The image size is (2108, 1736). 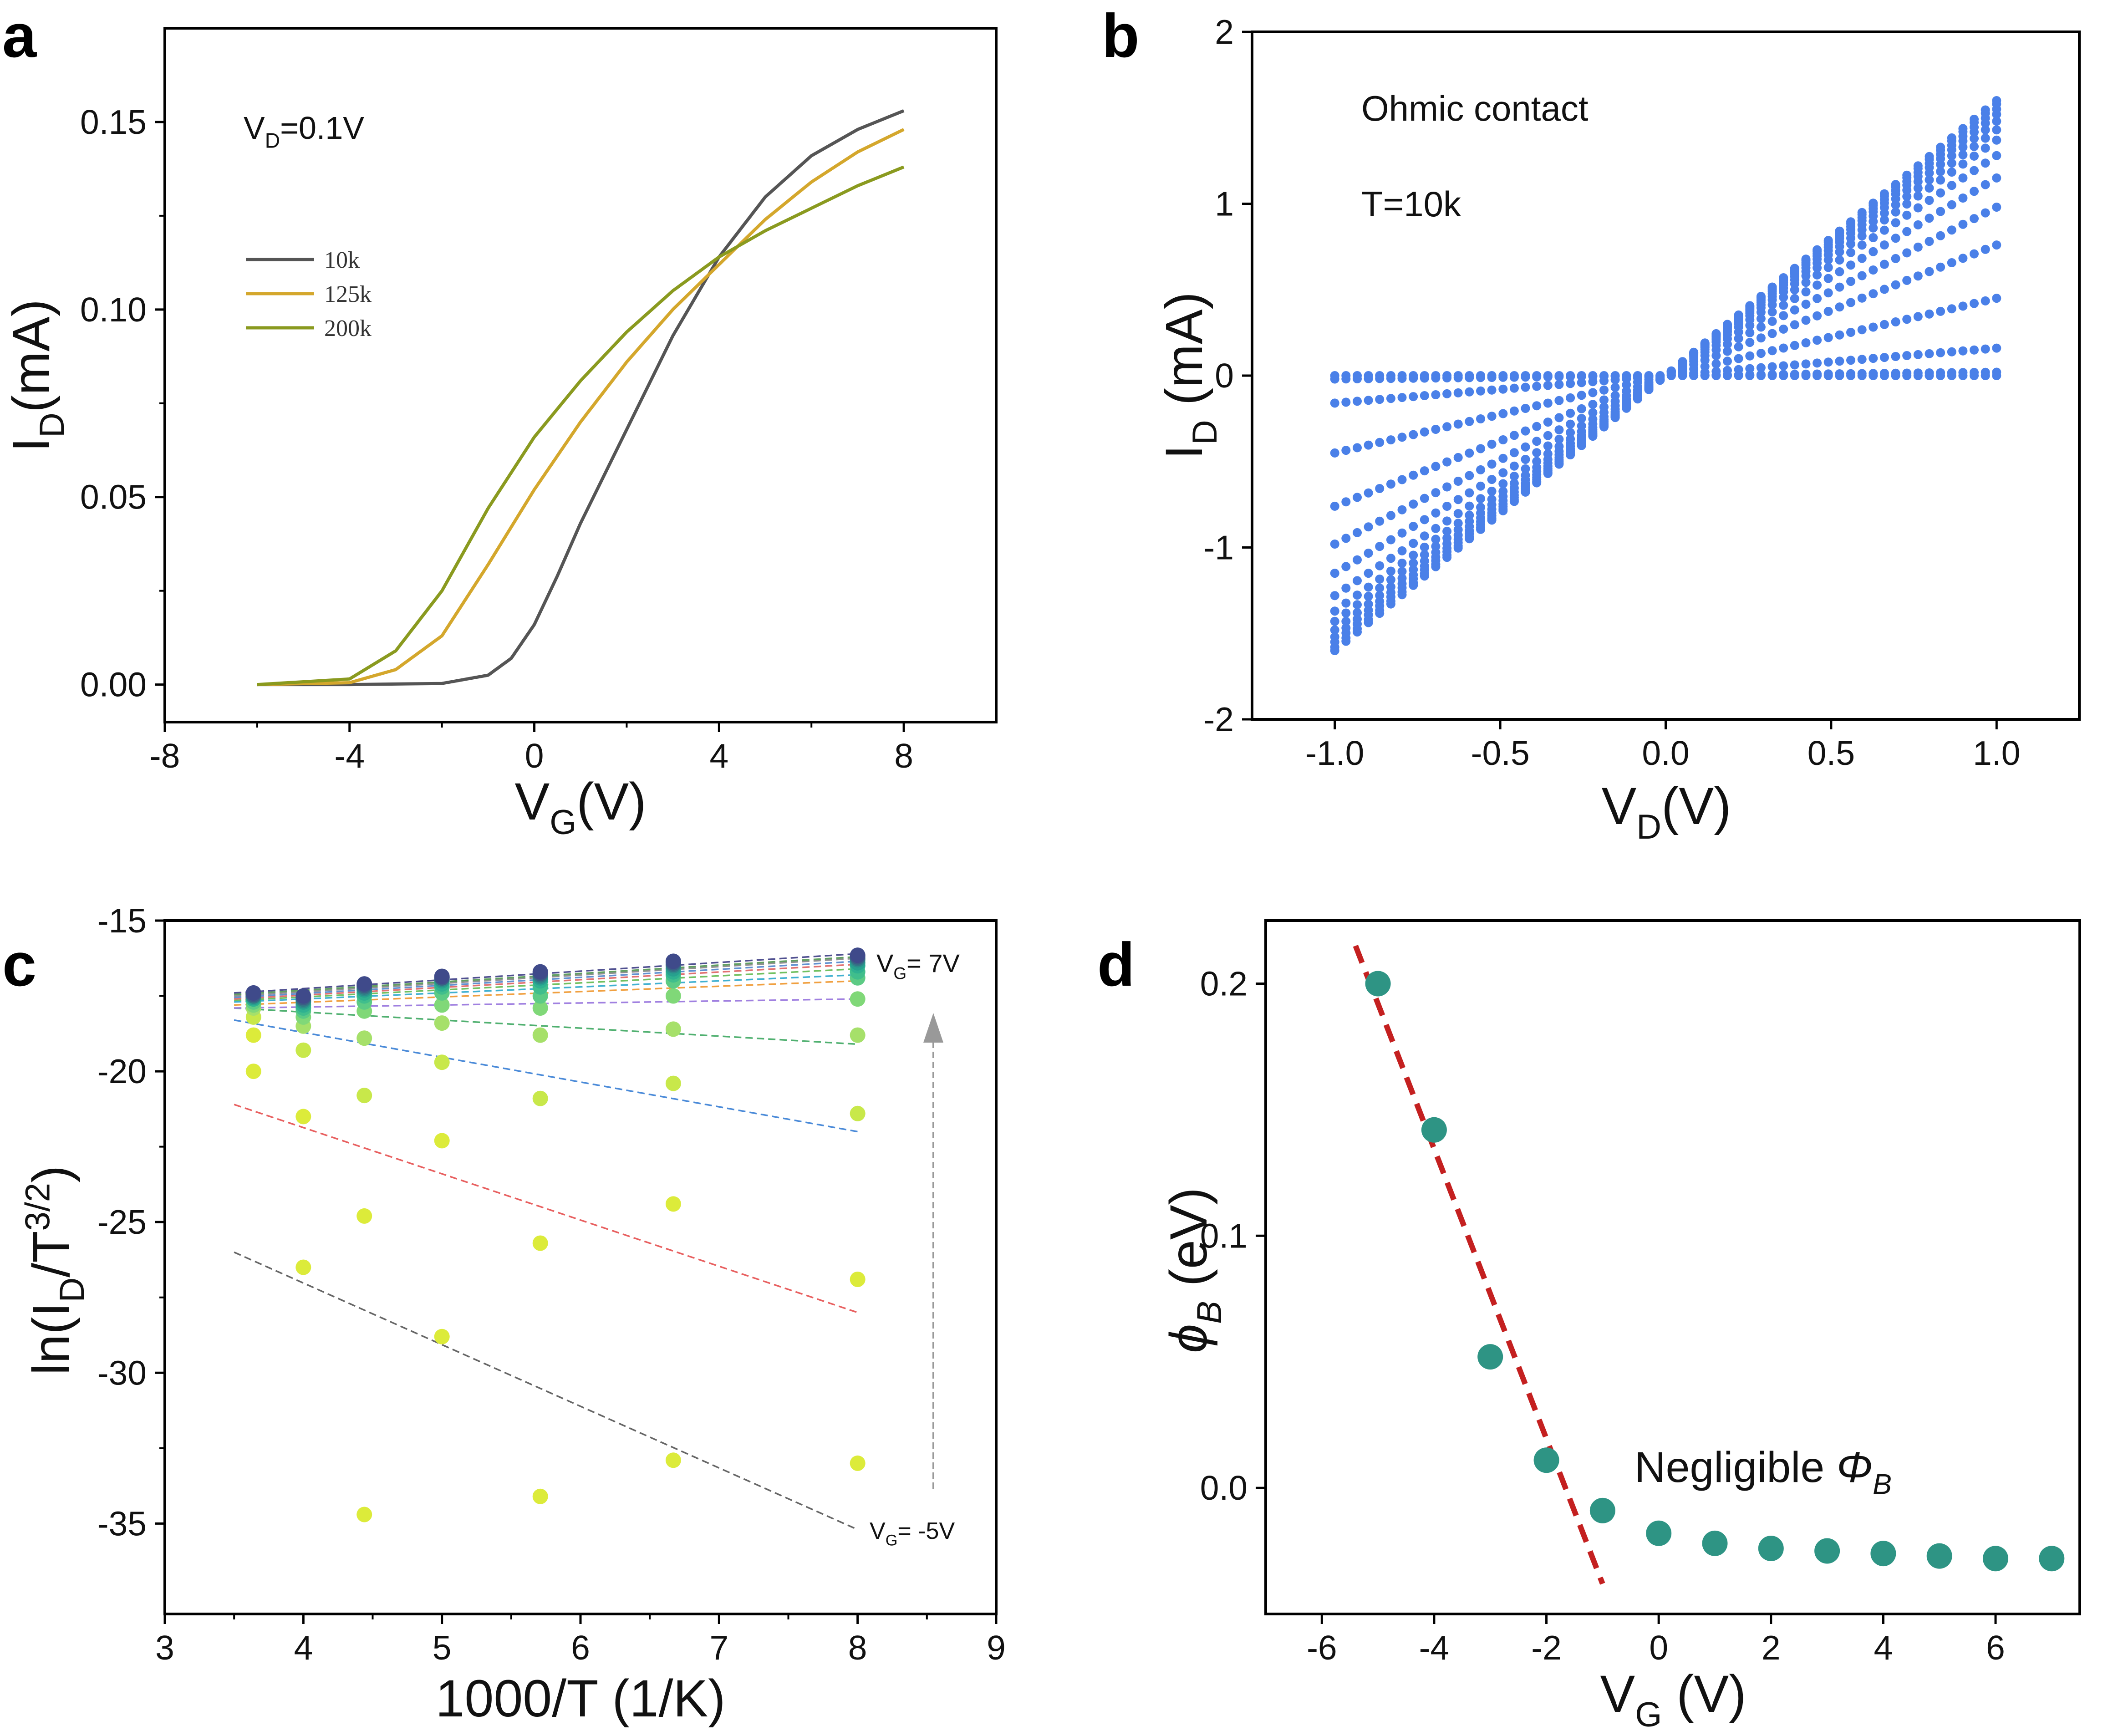 What do you see at coordinates (858, 955) in the screenshot?
I see `data-point-7V` at bounding box center [858, 955].